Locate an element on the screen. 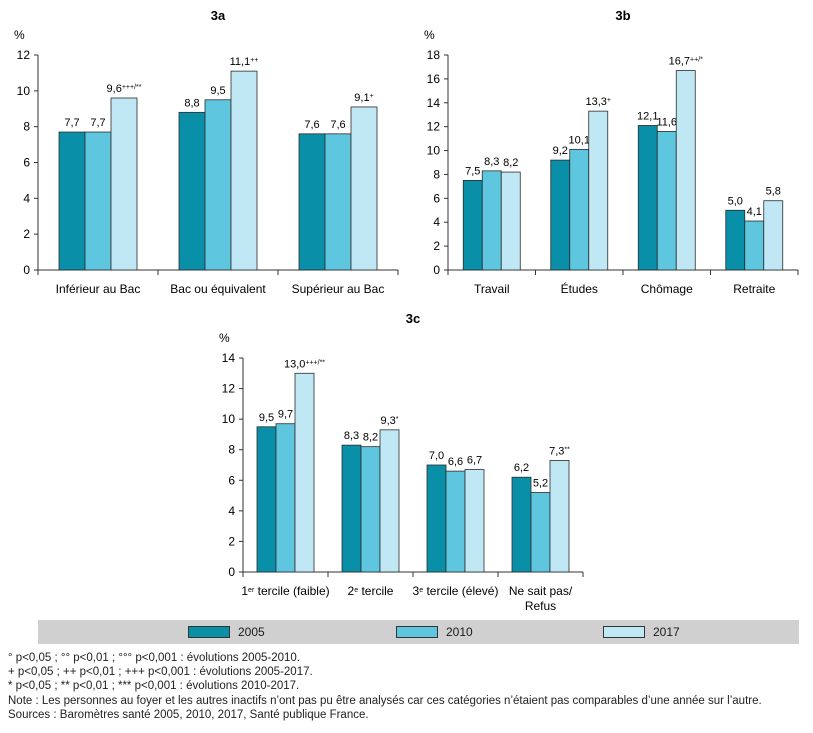 The width and height of the screenshot is (813, 733). data-label-3c-2010-0: 9,7 is located at coordinates (285, 415).